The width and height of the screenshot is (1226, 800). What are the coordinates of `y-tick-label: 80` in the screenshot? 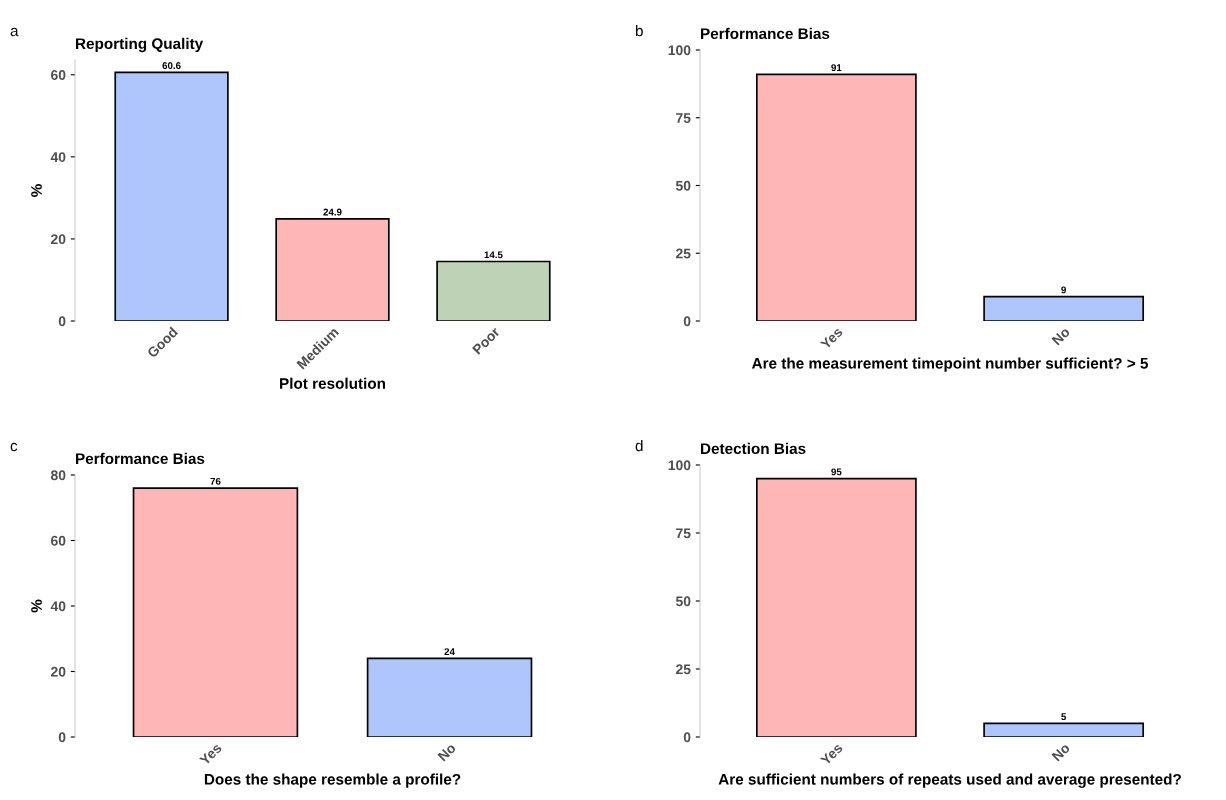 It's located at (58, 475).